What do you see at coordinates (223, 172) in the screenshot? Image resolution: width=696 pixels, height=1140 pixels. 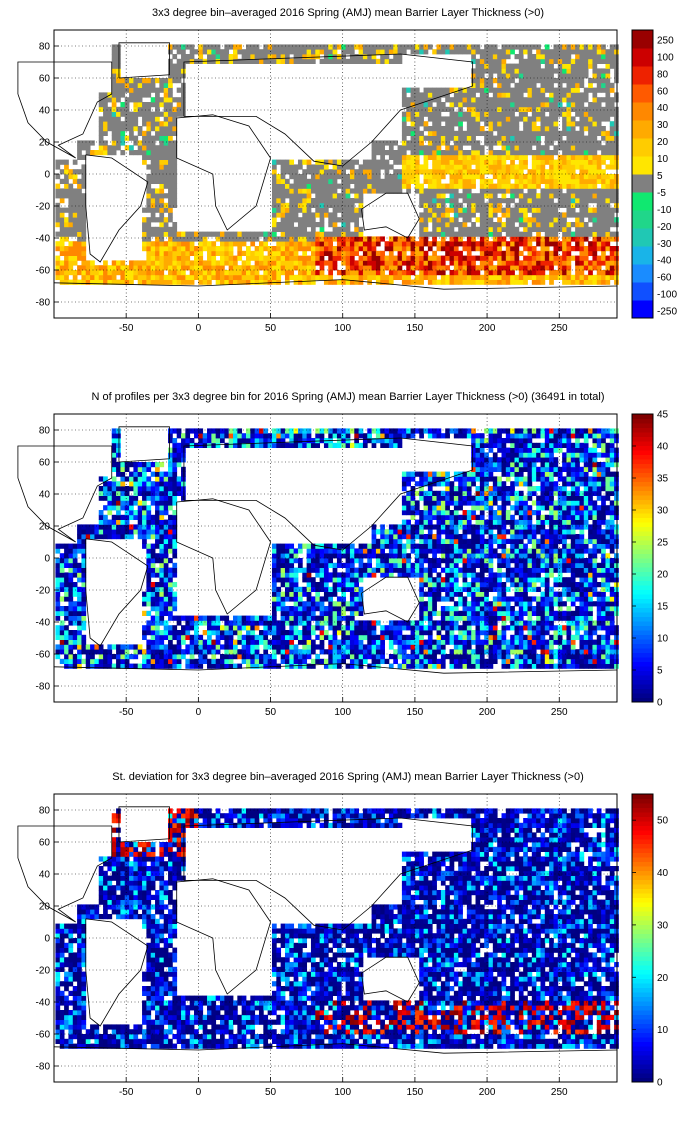 I see `coastline` at bounding box center [223, 172].